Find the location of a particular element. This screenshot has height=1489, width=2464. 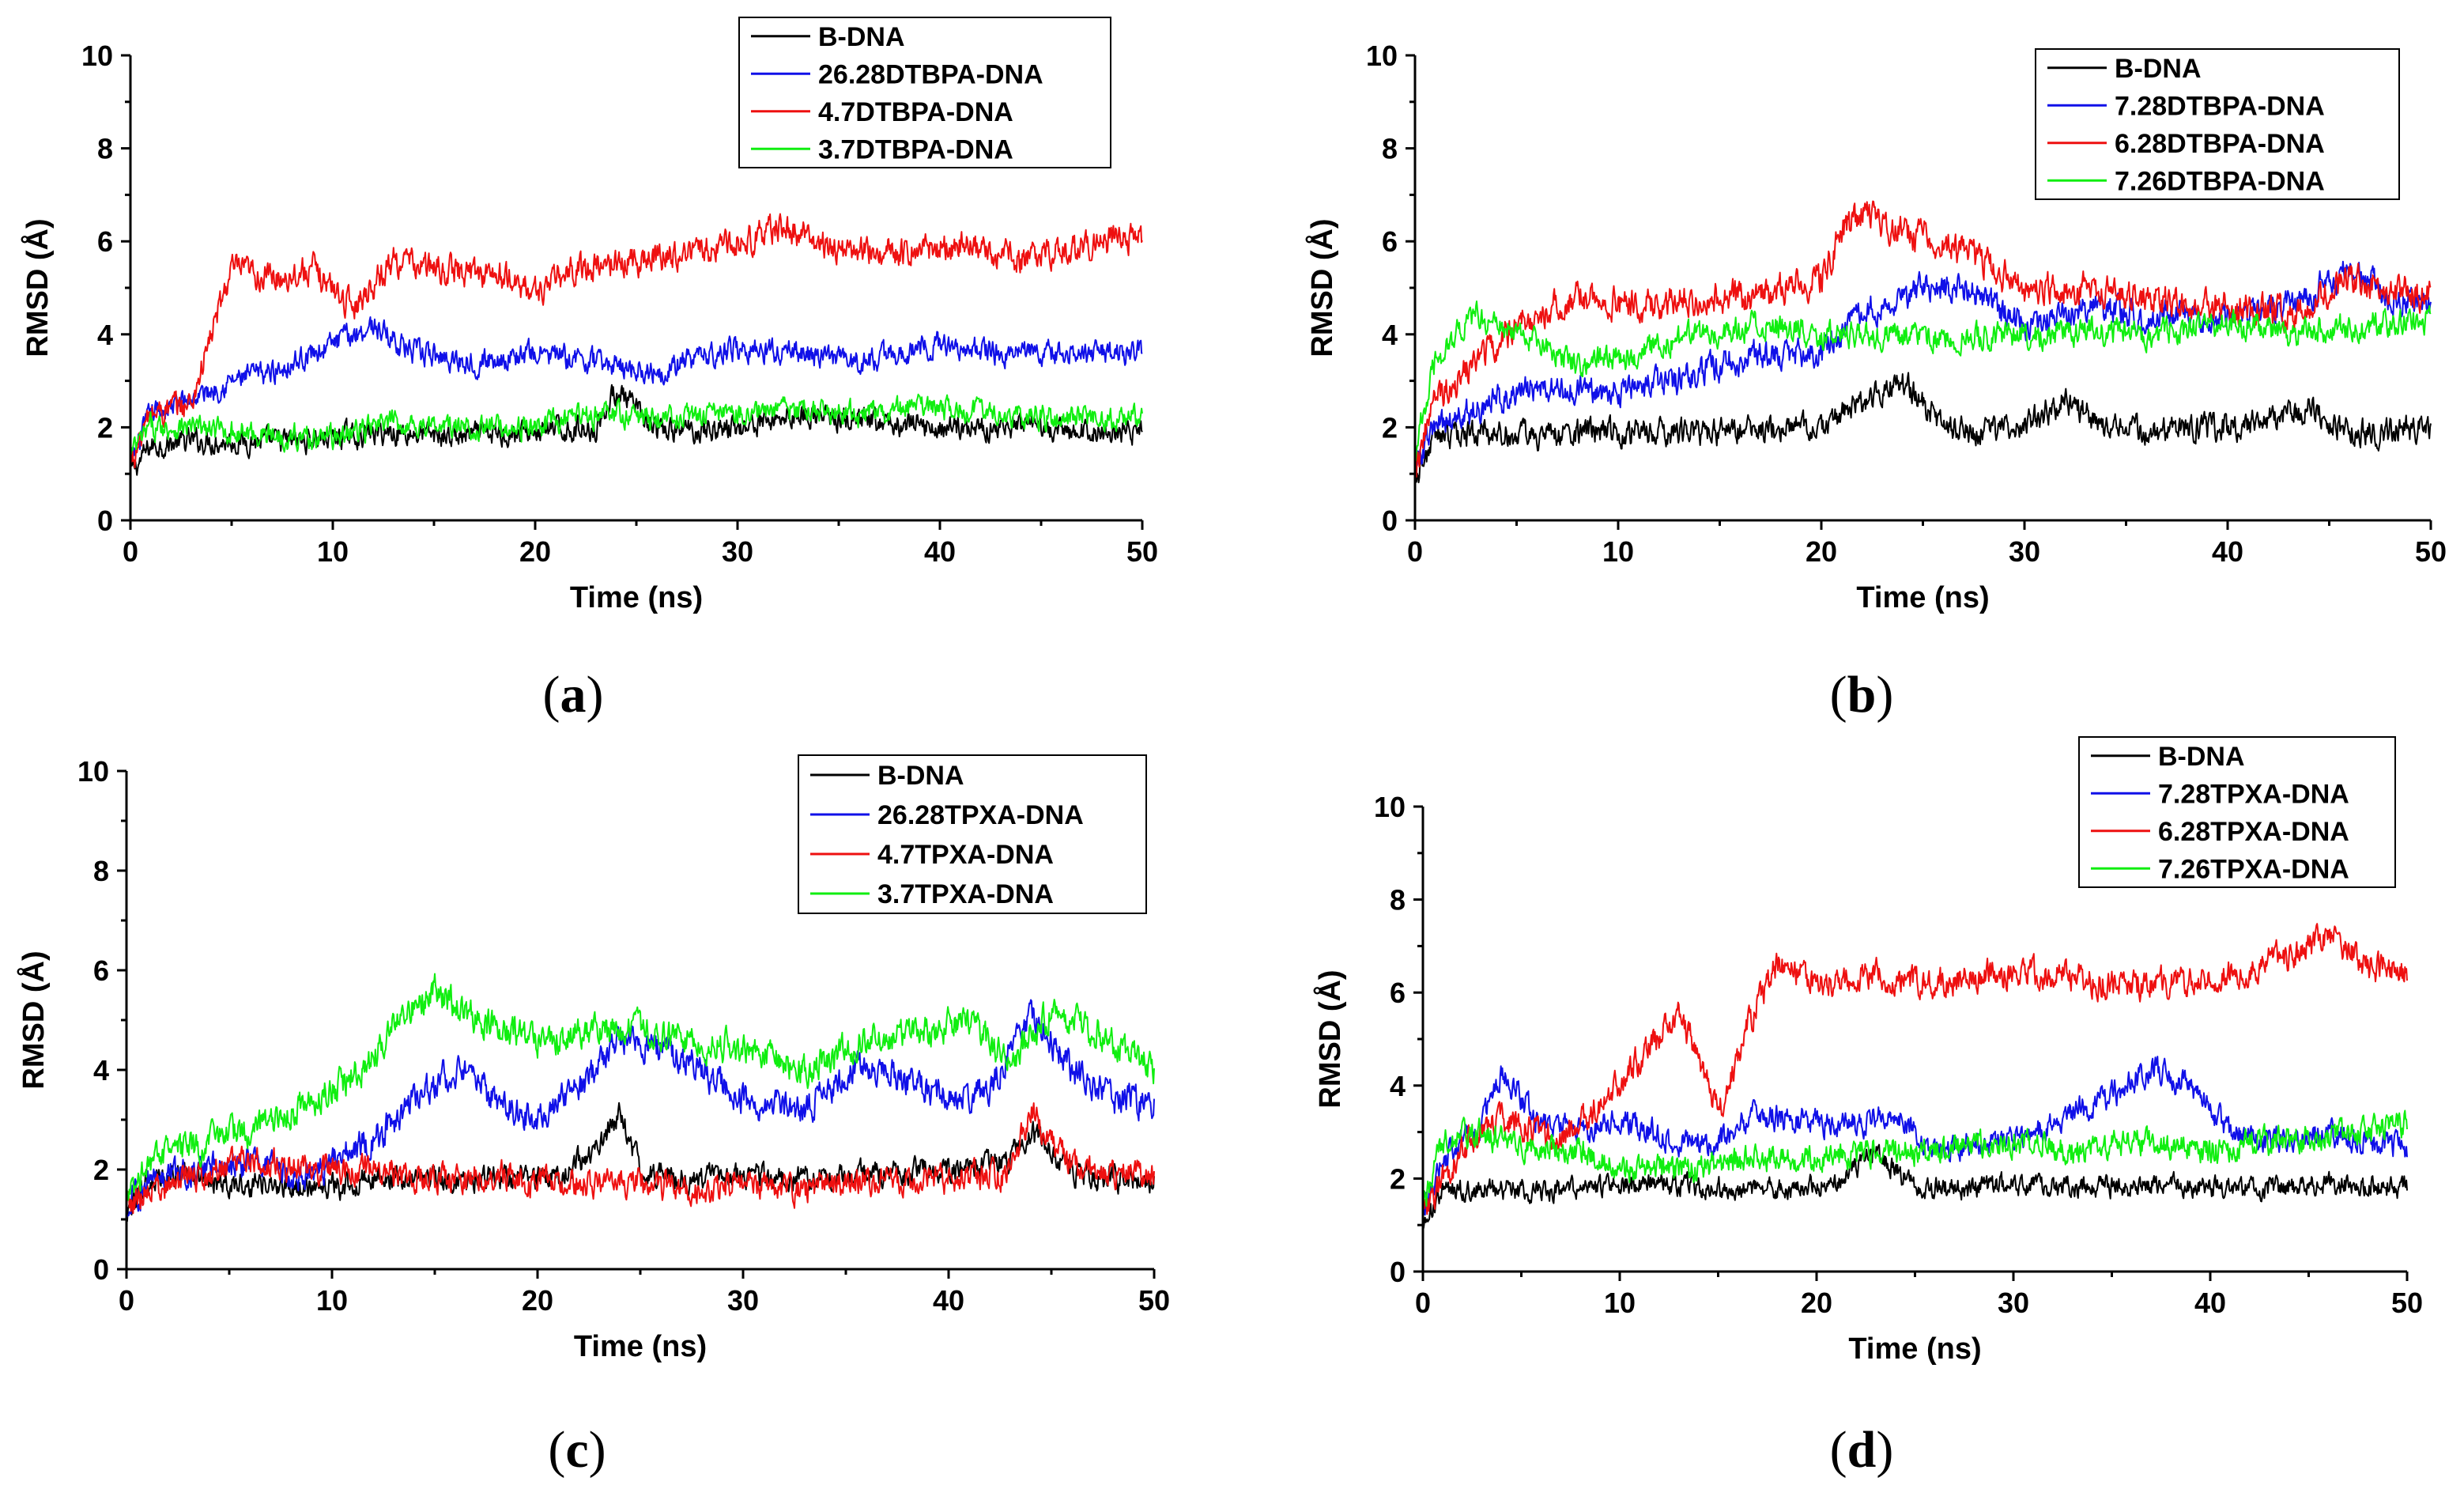

series-line-6.28DTBPA-DNA is located at coordinates (1923, 339).